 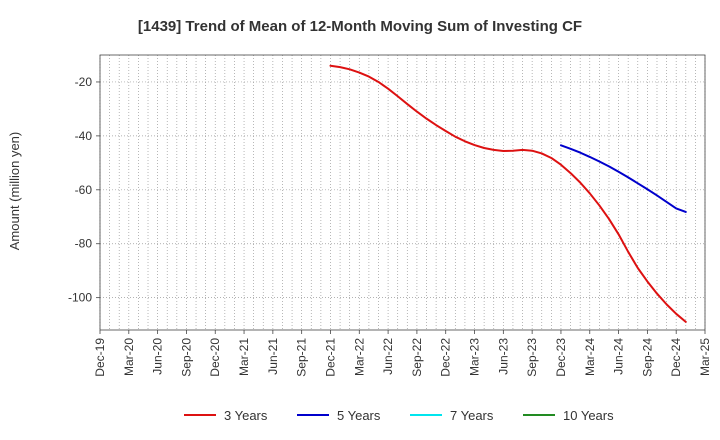 I want to click on x-tick-label: Mar-21, so click(x=244, y=357).